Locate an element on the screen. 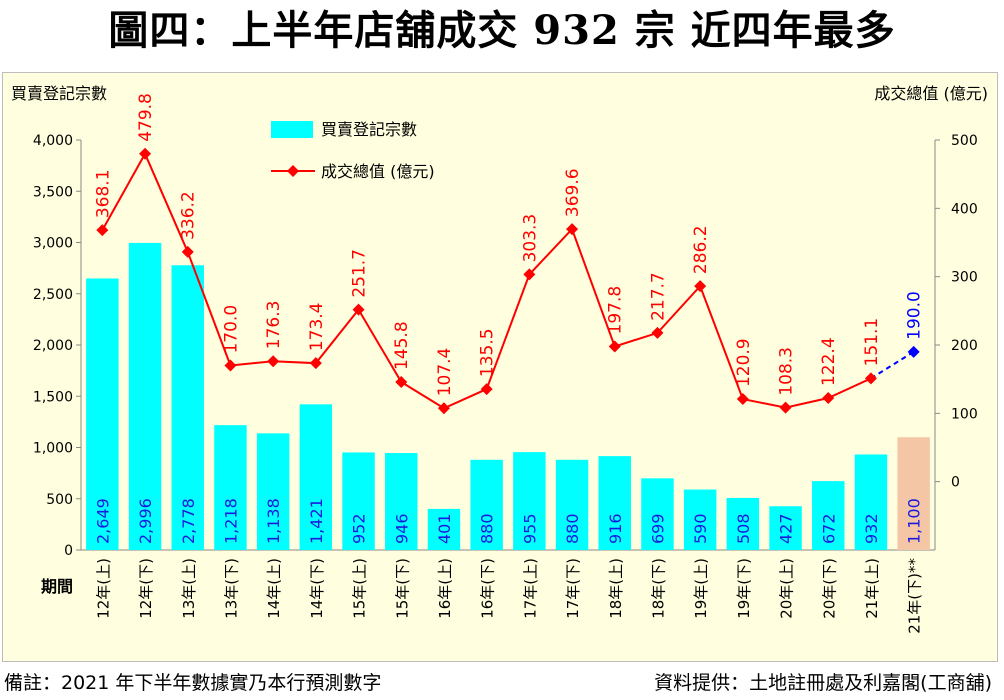 The height and width of the screenshot is (700, 1004). x-tick-label: 21年(下)** is located at coordinates (915, 596).